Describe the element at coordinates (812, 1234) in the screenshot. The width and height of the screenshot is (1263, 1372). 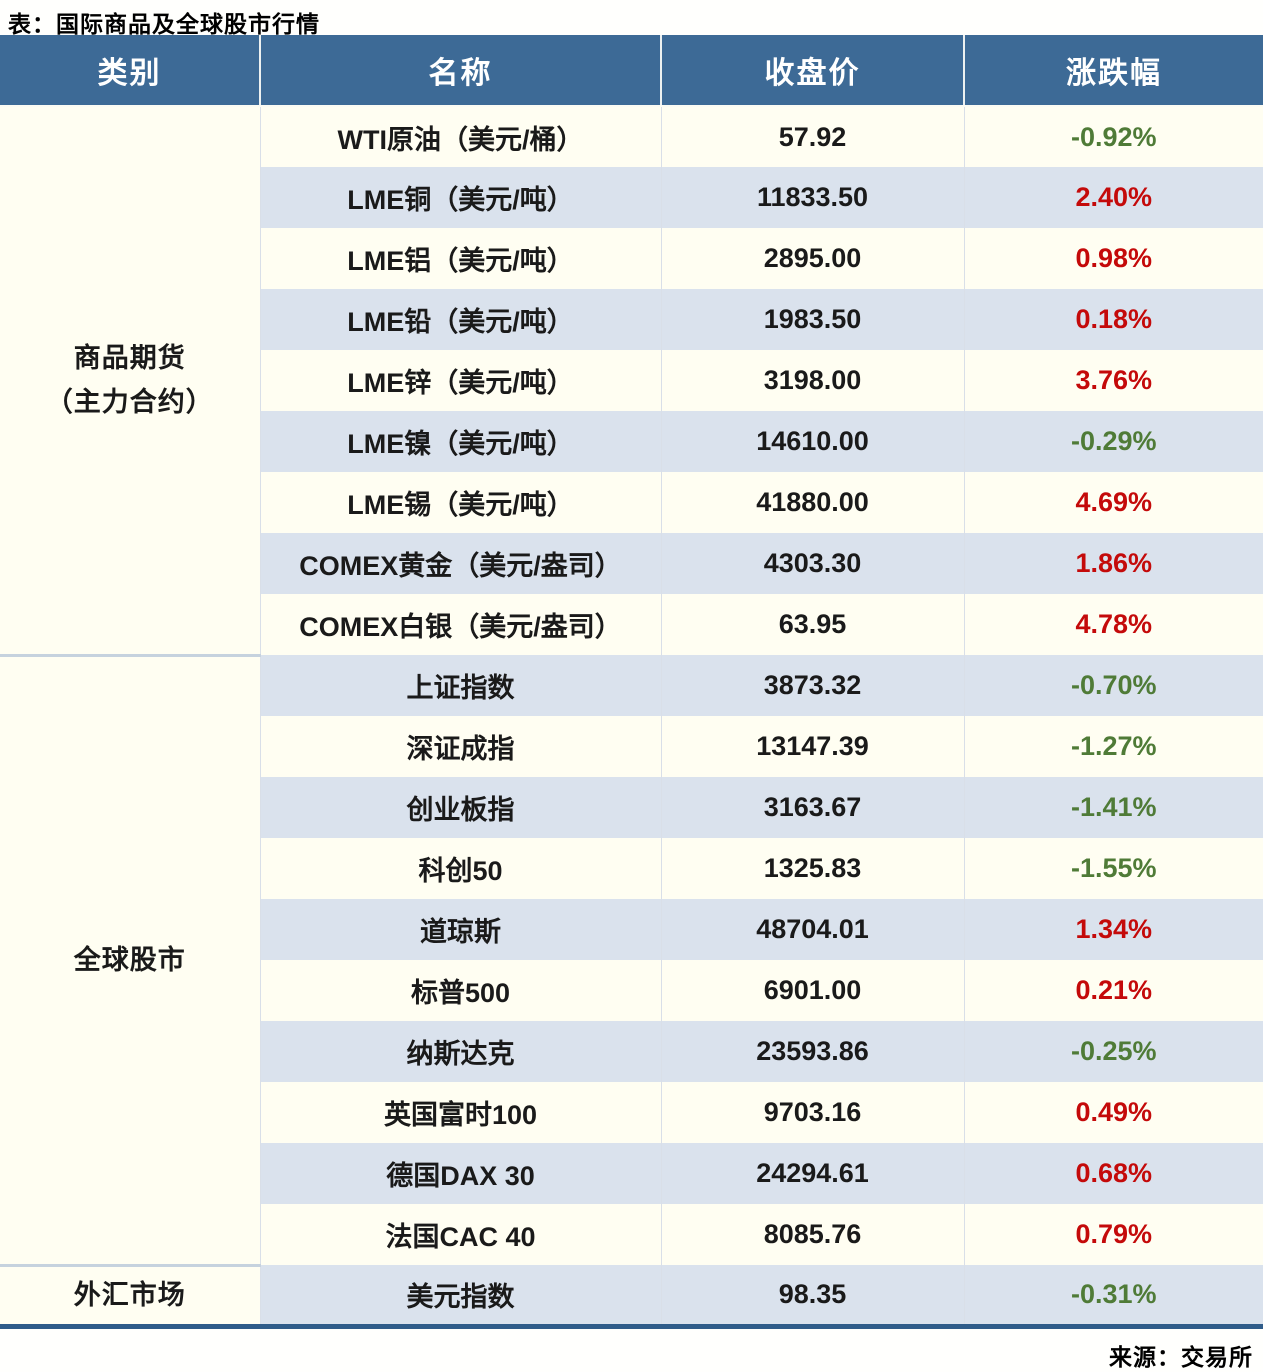
I see `close-price: 8085.76` at that location.